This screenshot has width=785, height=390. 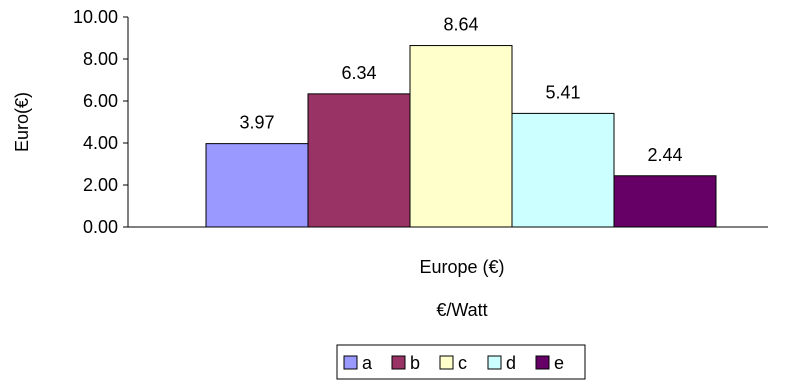 What do you see at coordinates (664, 155) in the screenshot?
I see `data-label-e: 2.44` at bounding box center [664, 155].